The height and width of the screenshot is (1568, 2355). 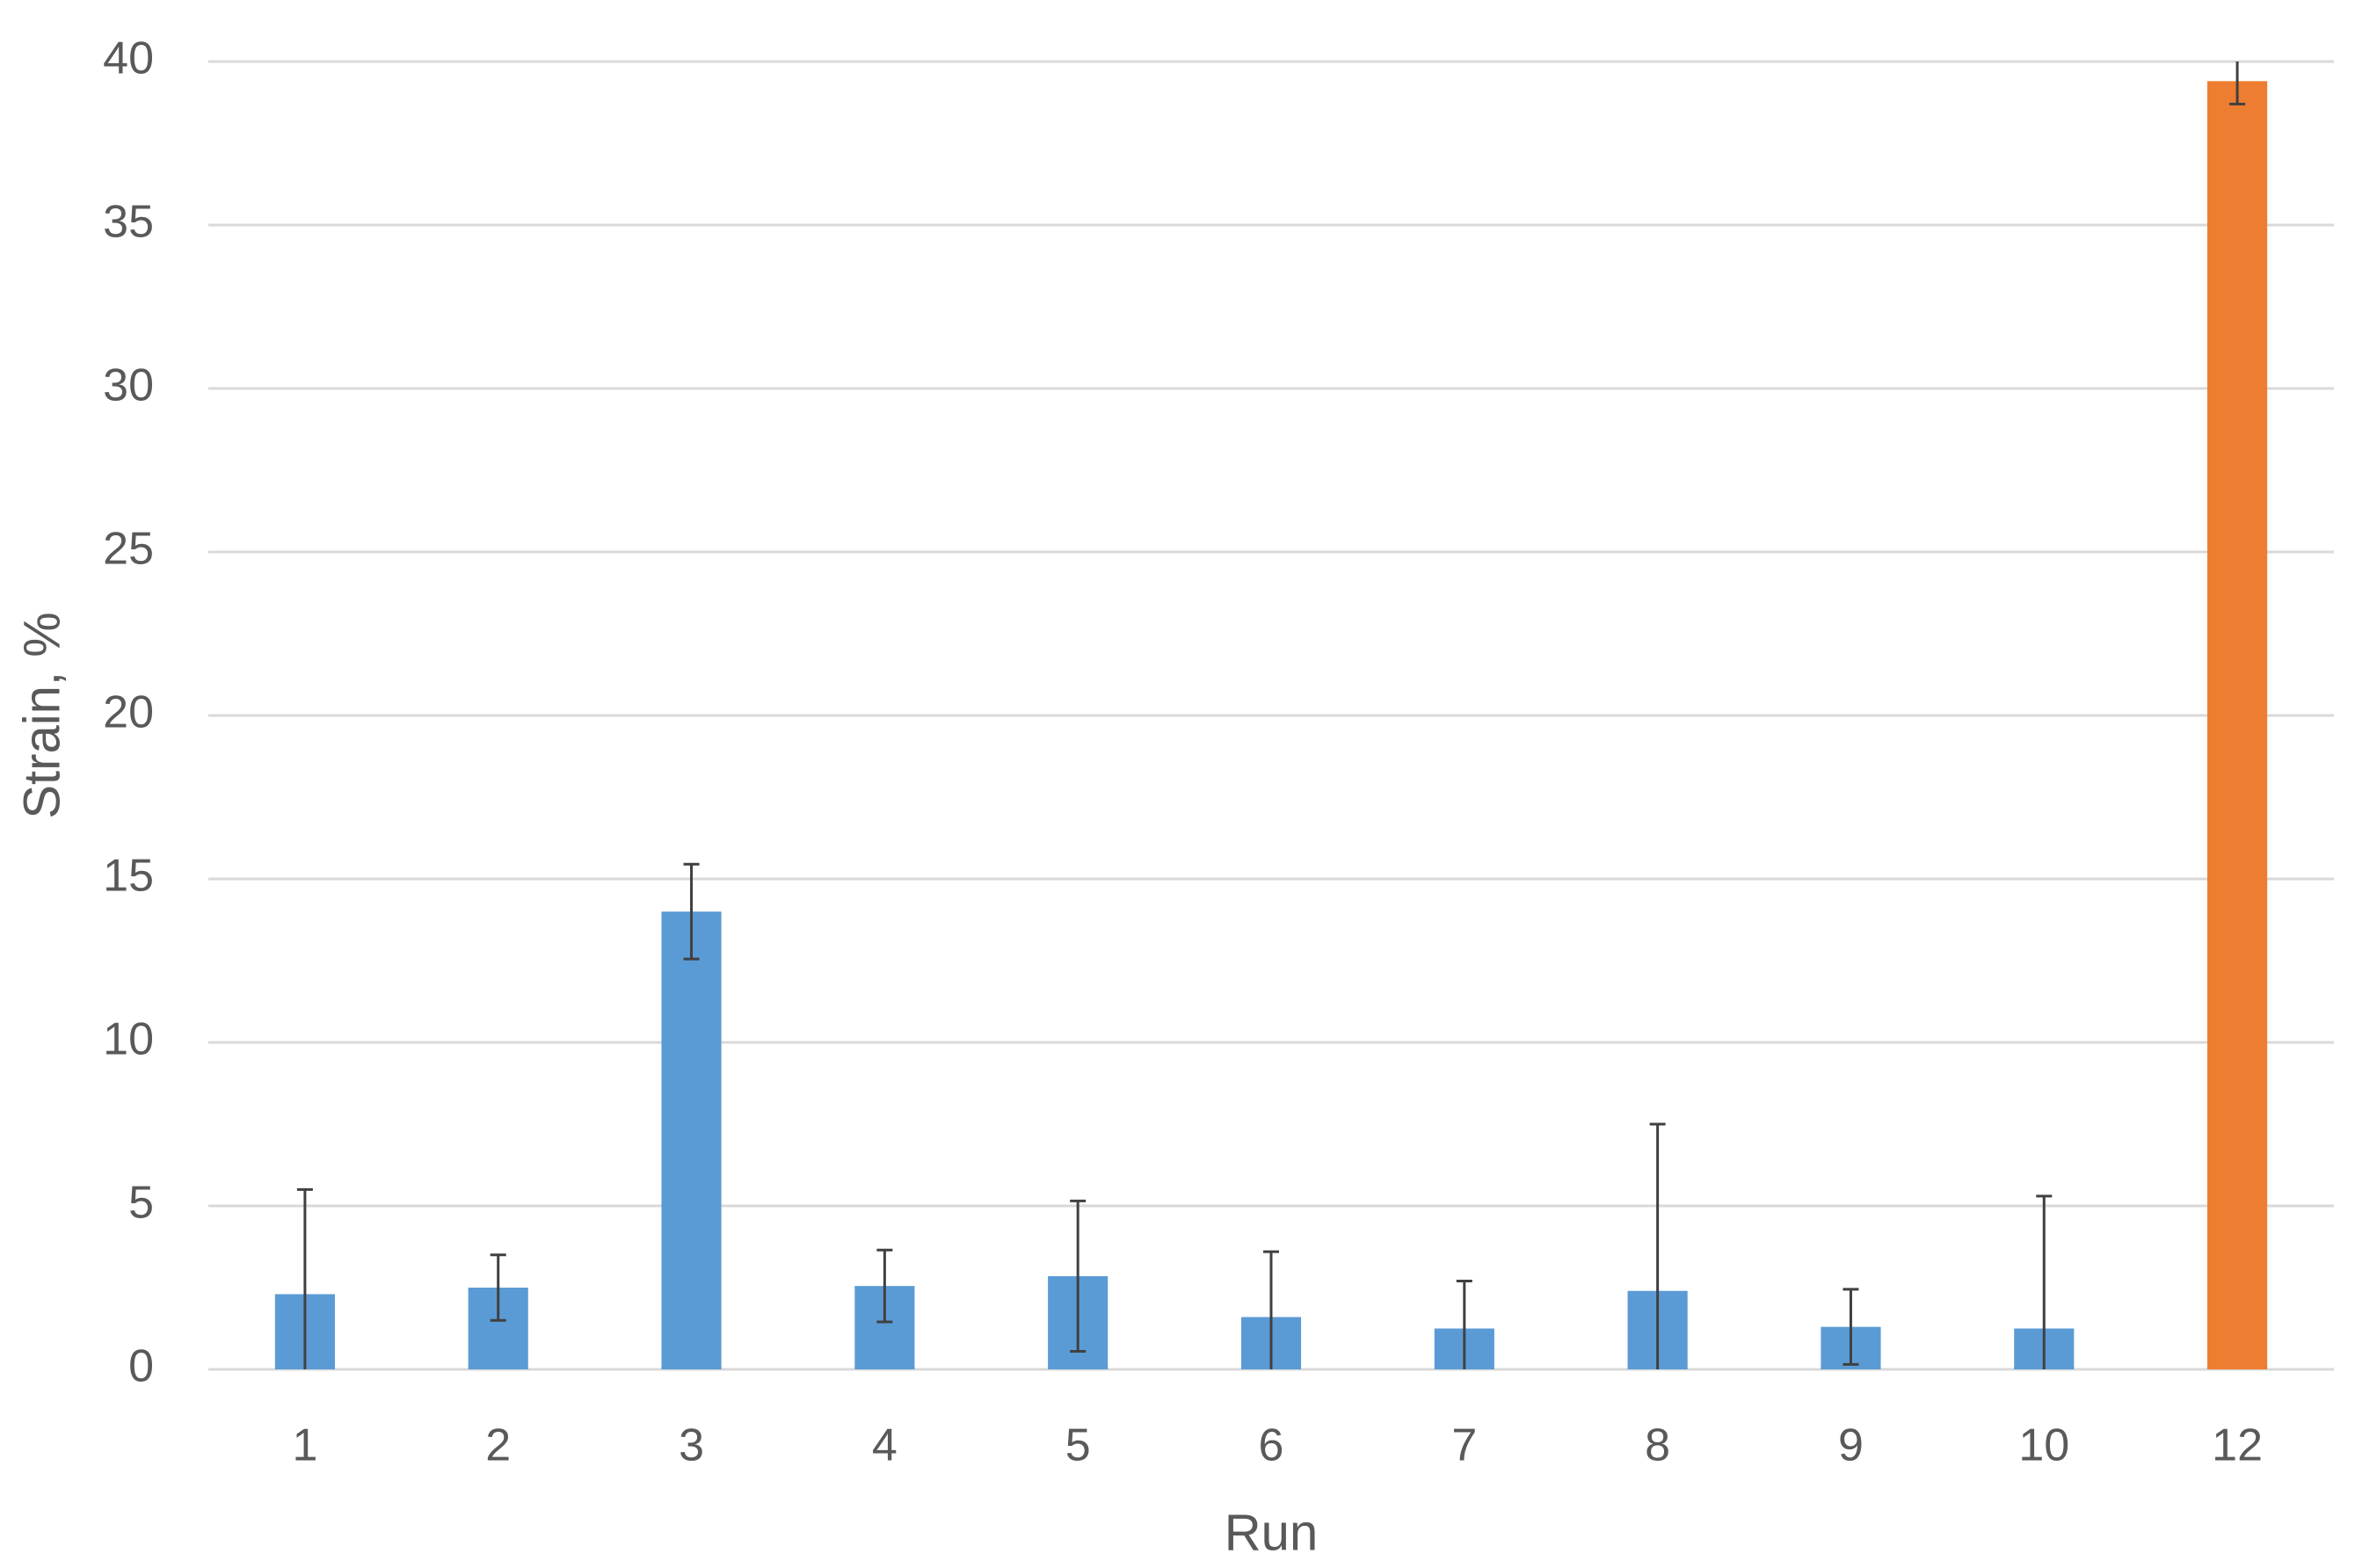 I want to click on x-tick-label: 3, so click(x=691, y=1445).